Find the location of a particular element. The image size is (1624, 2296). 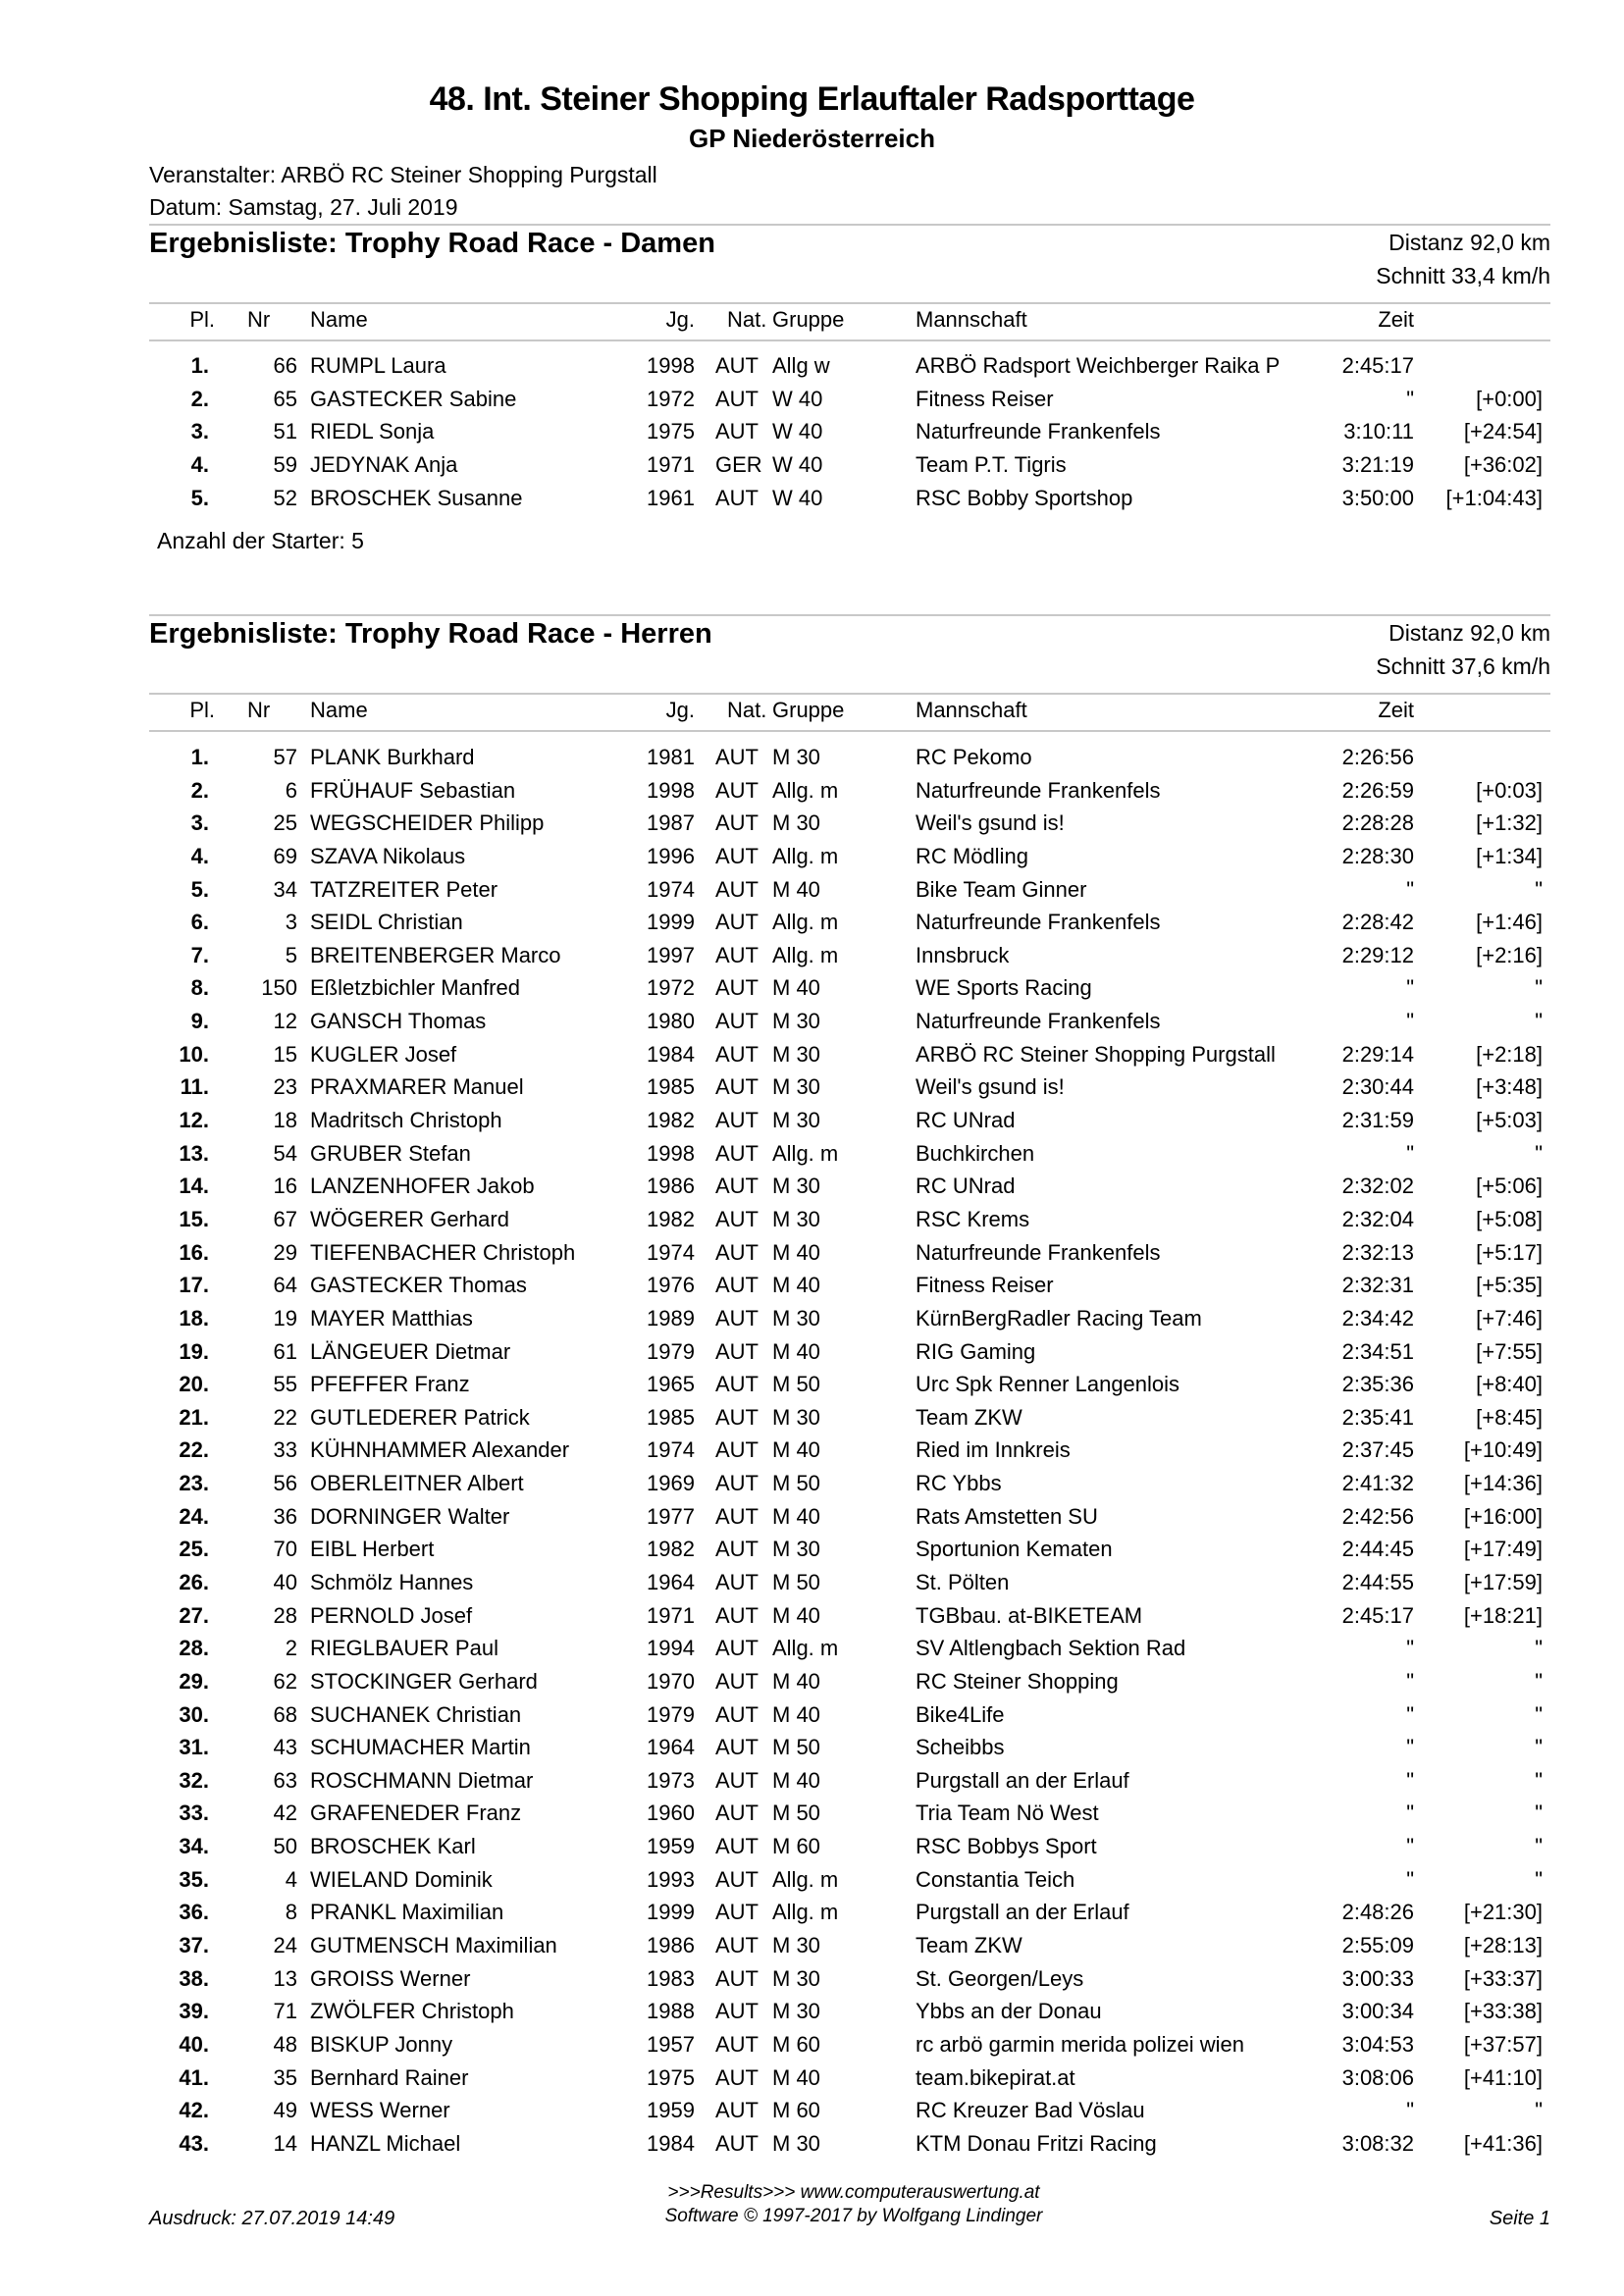

print-date: Ausdruck: 27.07.2019 14:49 is located at coordinates (272, 2218).